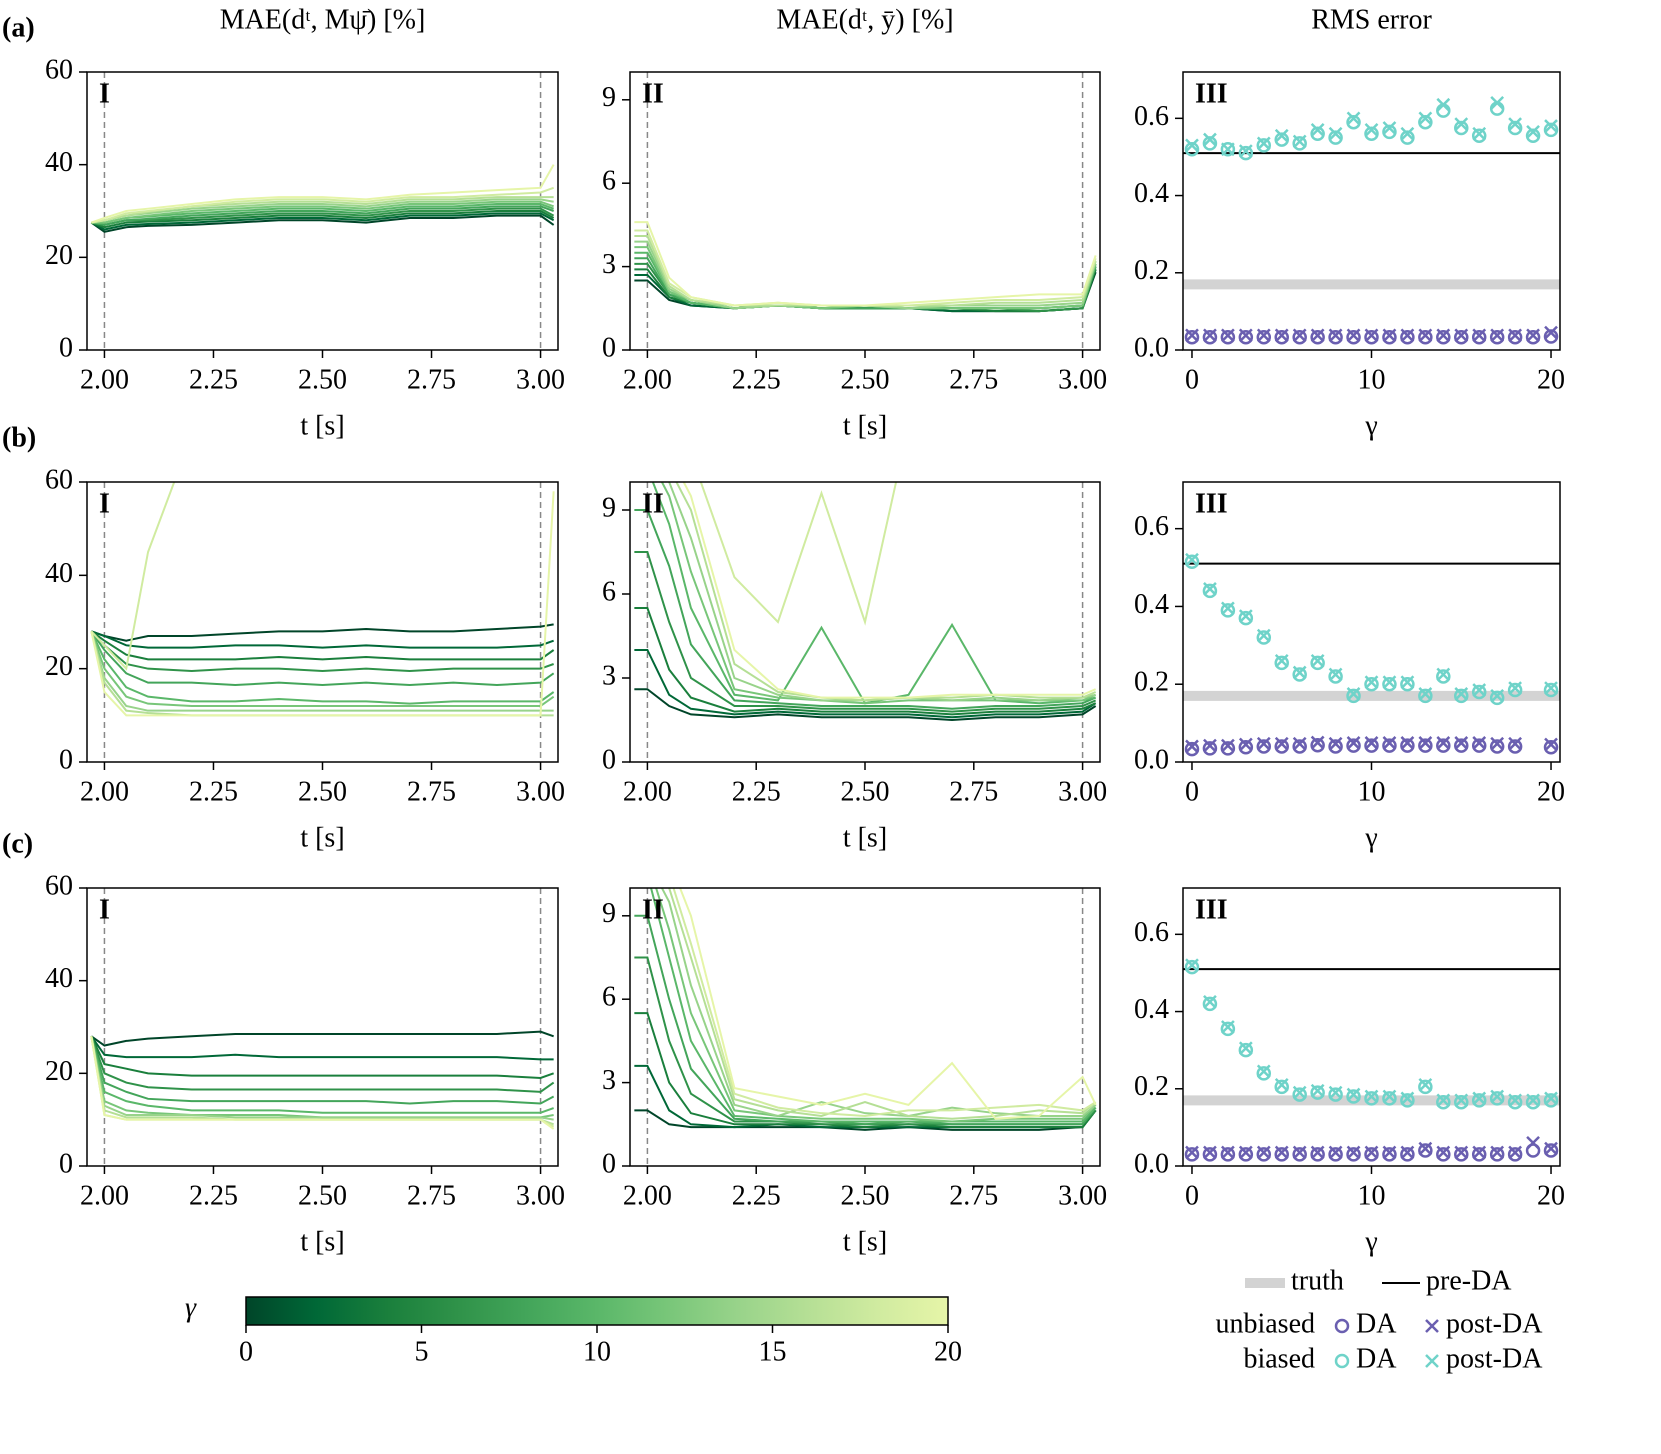 The height and width of the screenshot is (1454, 1661). Describe the element at coordinates (104, 503) in the screenshot. I see `panel-label: I` at that location.